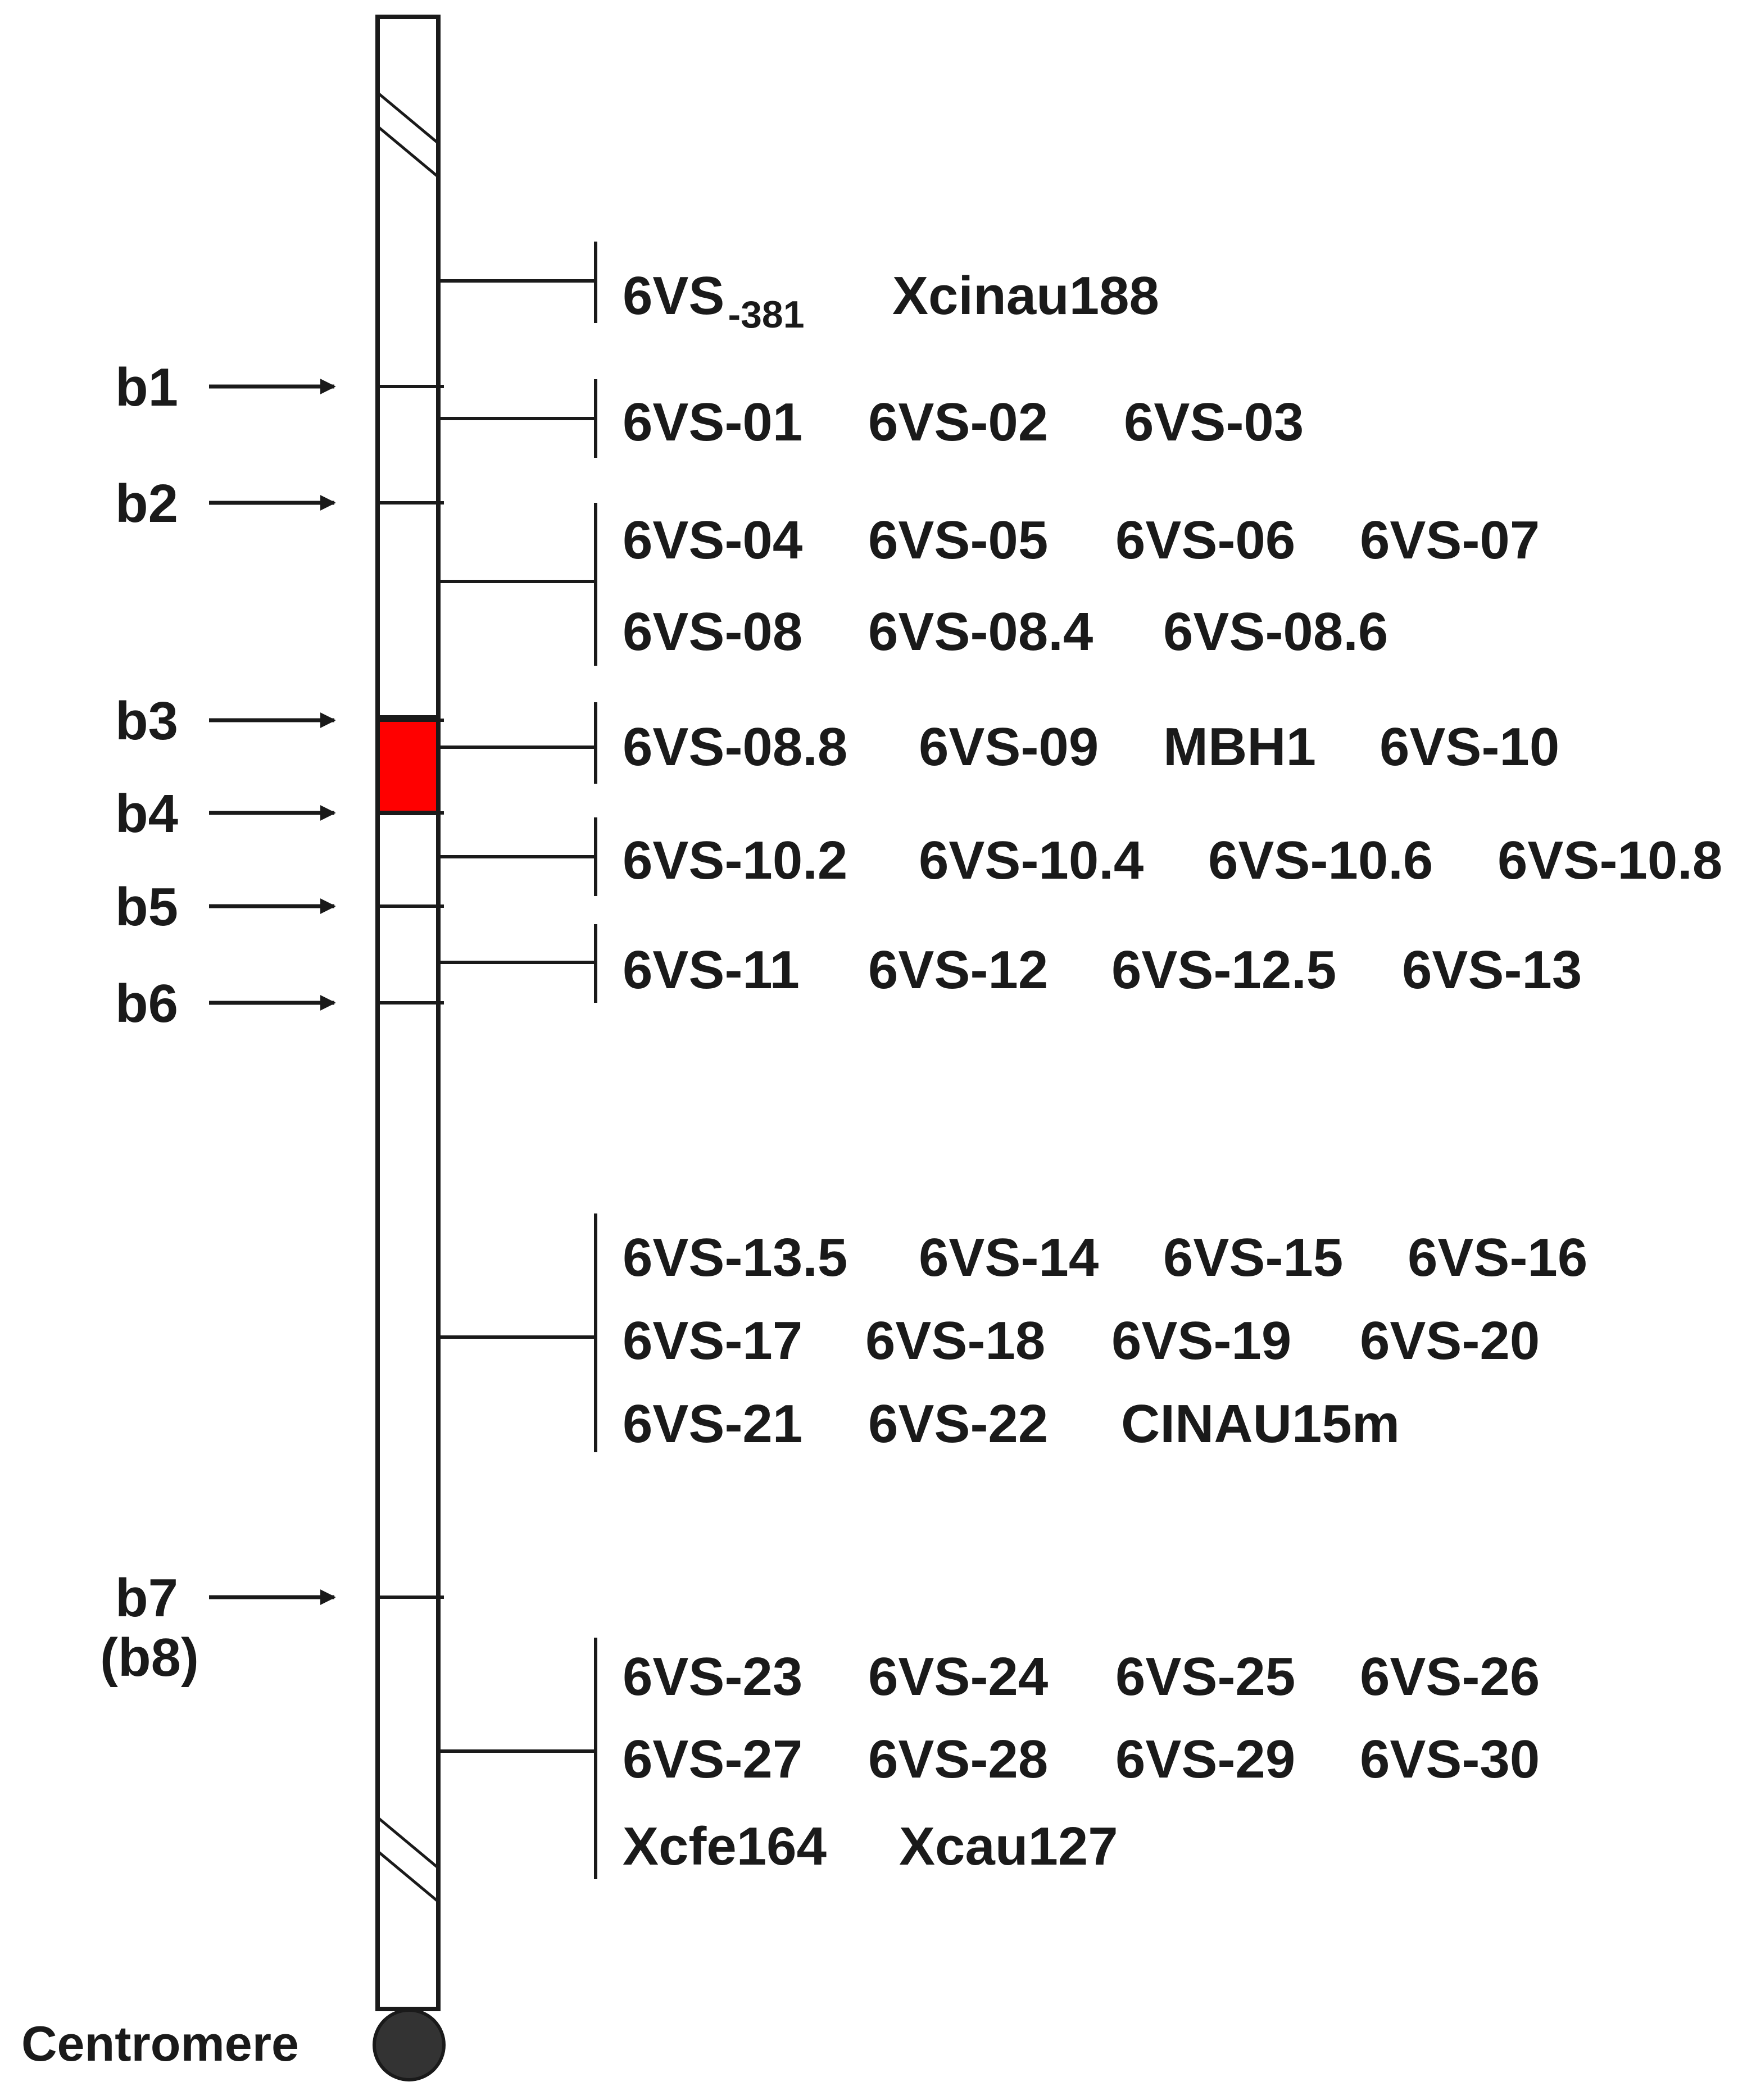 The height and width of the screenshot is (2100, 1747). I want to click on marker-name: 6VS-07, so click(1450, 540).